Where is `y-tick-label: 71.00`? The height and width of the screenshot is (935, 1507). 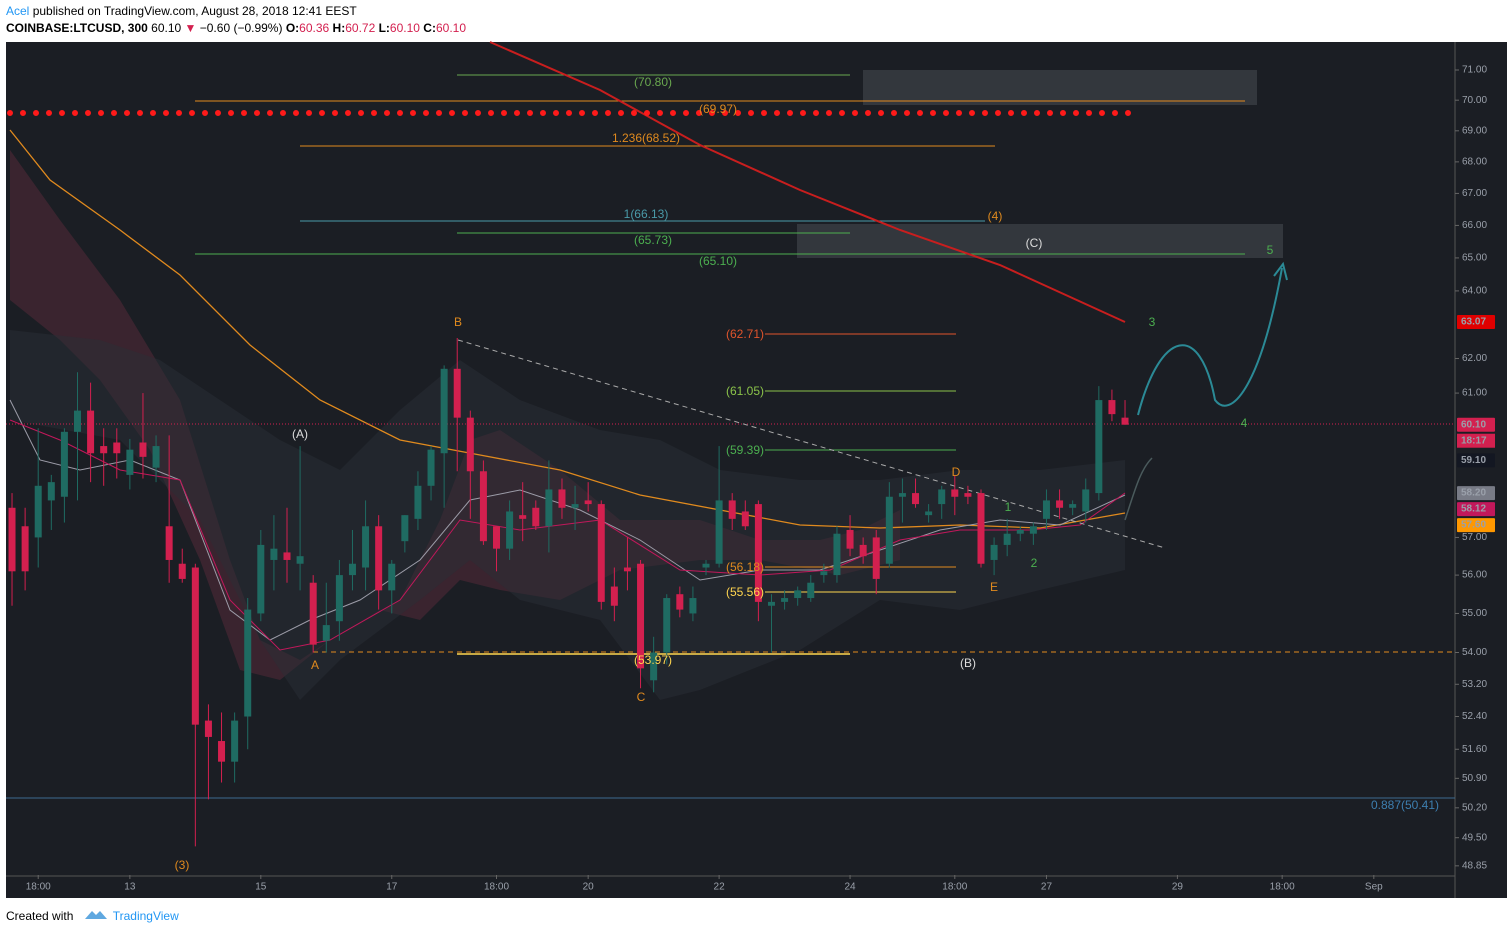
y-tick-label: 71.00 is located at coordinates (1474, 70).